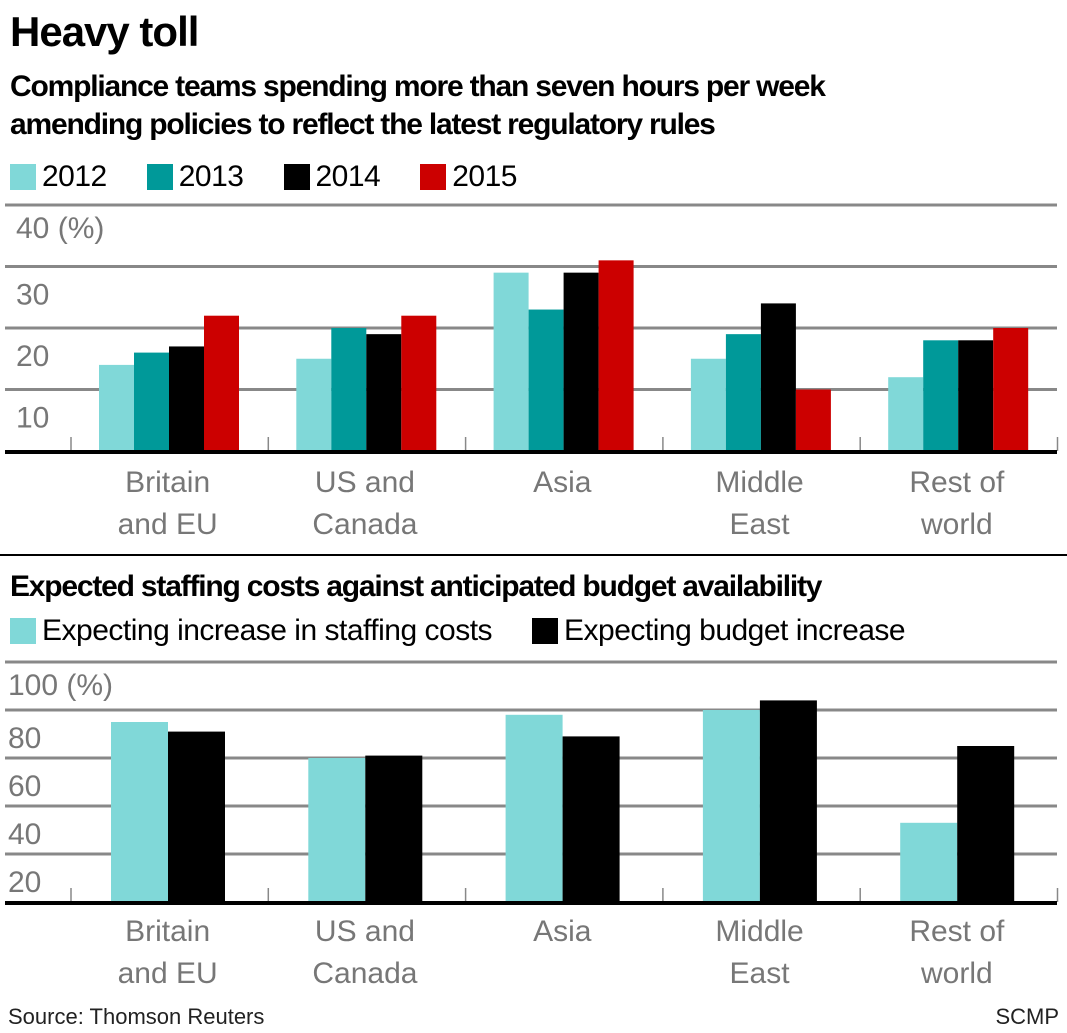  I want to click on y-tick-label: 30, so click(32, 295).